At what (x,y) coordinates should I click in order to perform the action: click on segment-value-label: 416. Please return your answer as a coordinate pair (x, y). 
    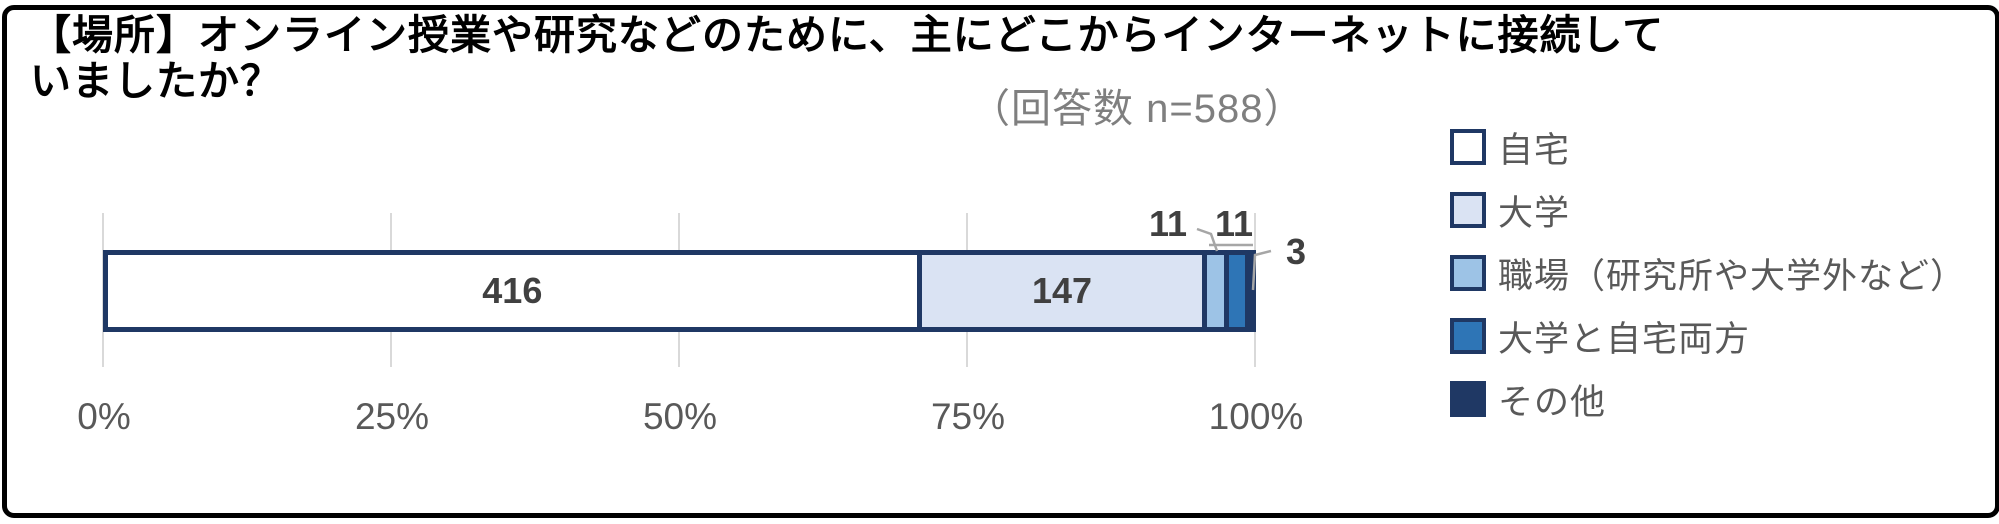
    Looking at the image, I should click on (512, 290).